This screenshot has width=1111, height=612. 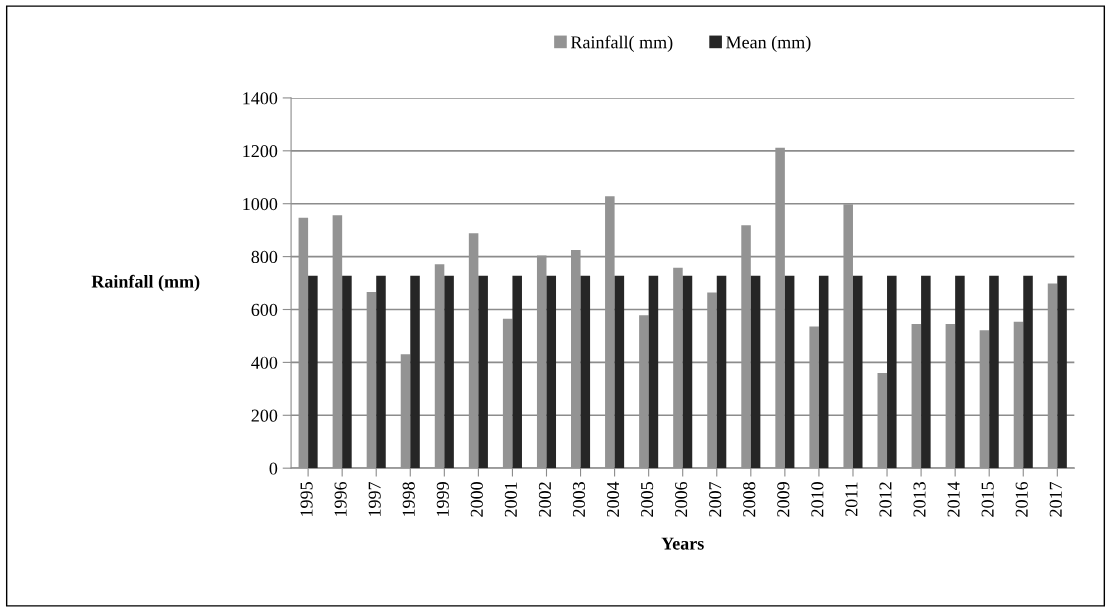 What do you see at coordinates (647, 499) in the screenshot?
I see `x-tick-label: 2005` at bounding box center [647, 499].